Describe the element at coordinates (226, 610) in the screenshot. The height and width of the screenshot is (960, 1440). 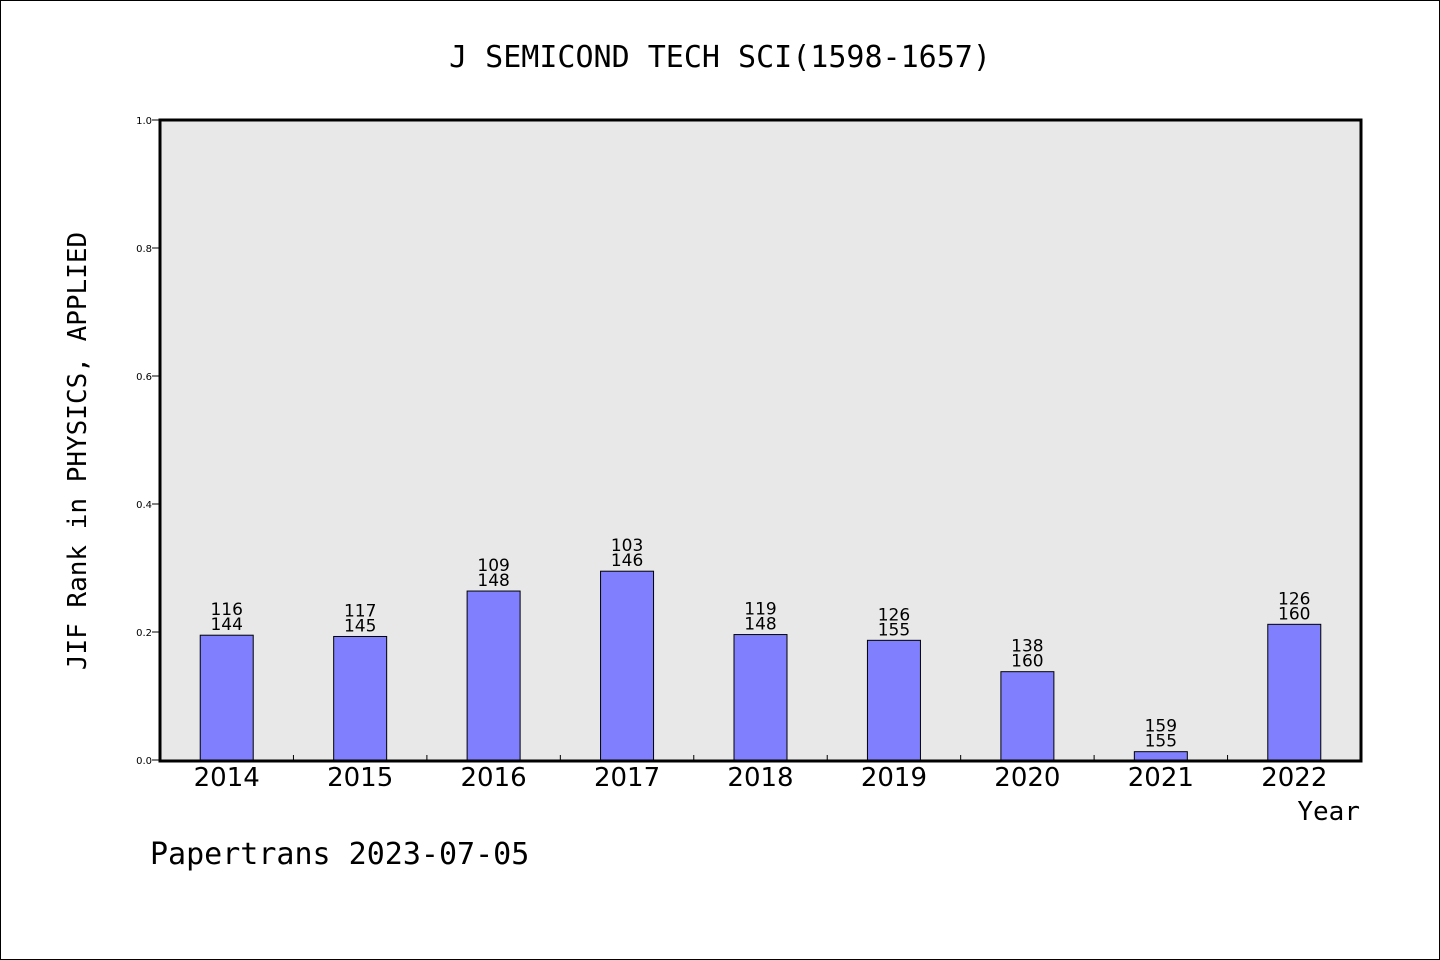
I see `bar-rank-label: 116` at that location.